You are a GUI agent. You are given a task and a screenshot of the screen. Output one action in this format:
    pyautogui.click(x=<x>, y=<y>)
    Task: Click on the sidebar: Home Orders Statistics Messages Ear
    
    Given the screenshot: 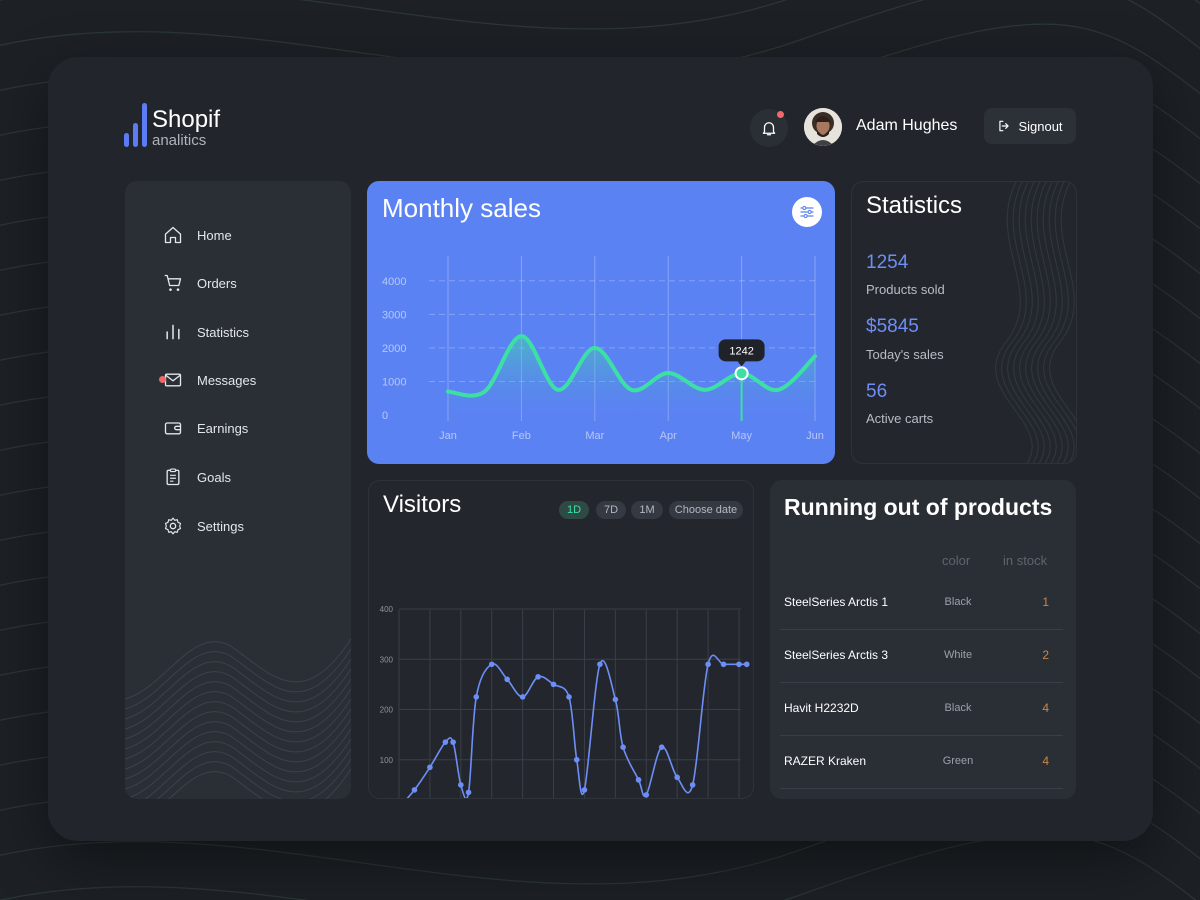 What is the action you would take?
    pyautogui.click(x=238, y=490)
    